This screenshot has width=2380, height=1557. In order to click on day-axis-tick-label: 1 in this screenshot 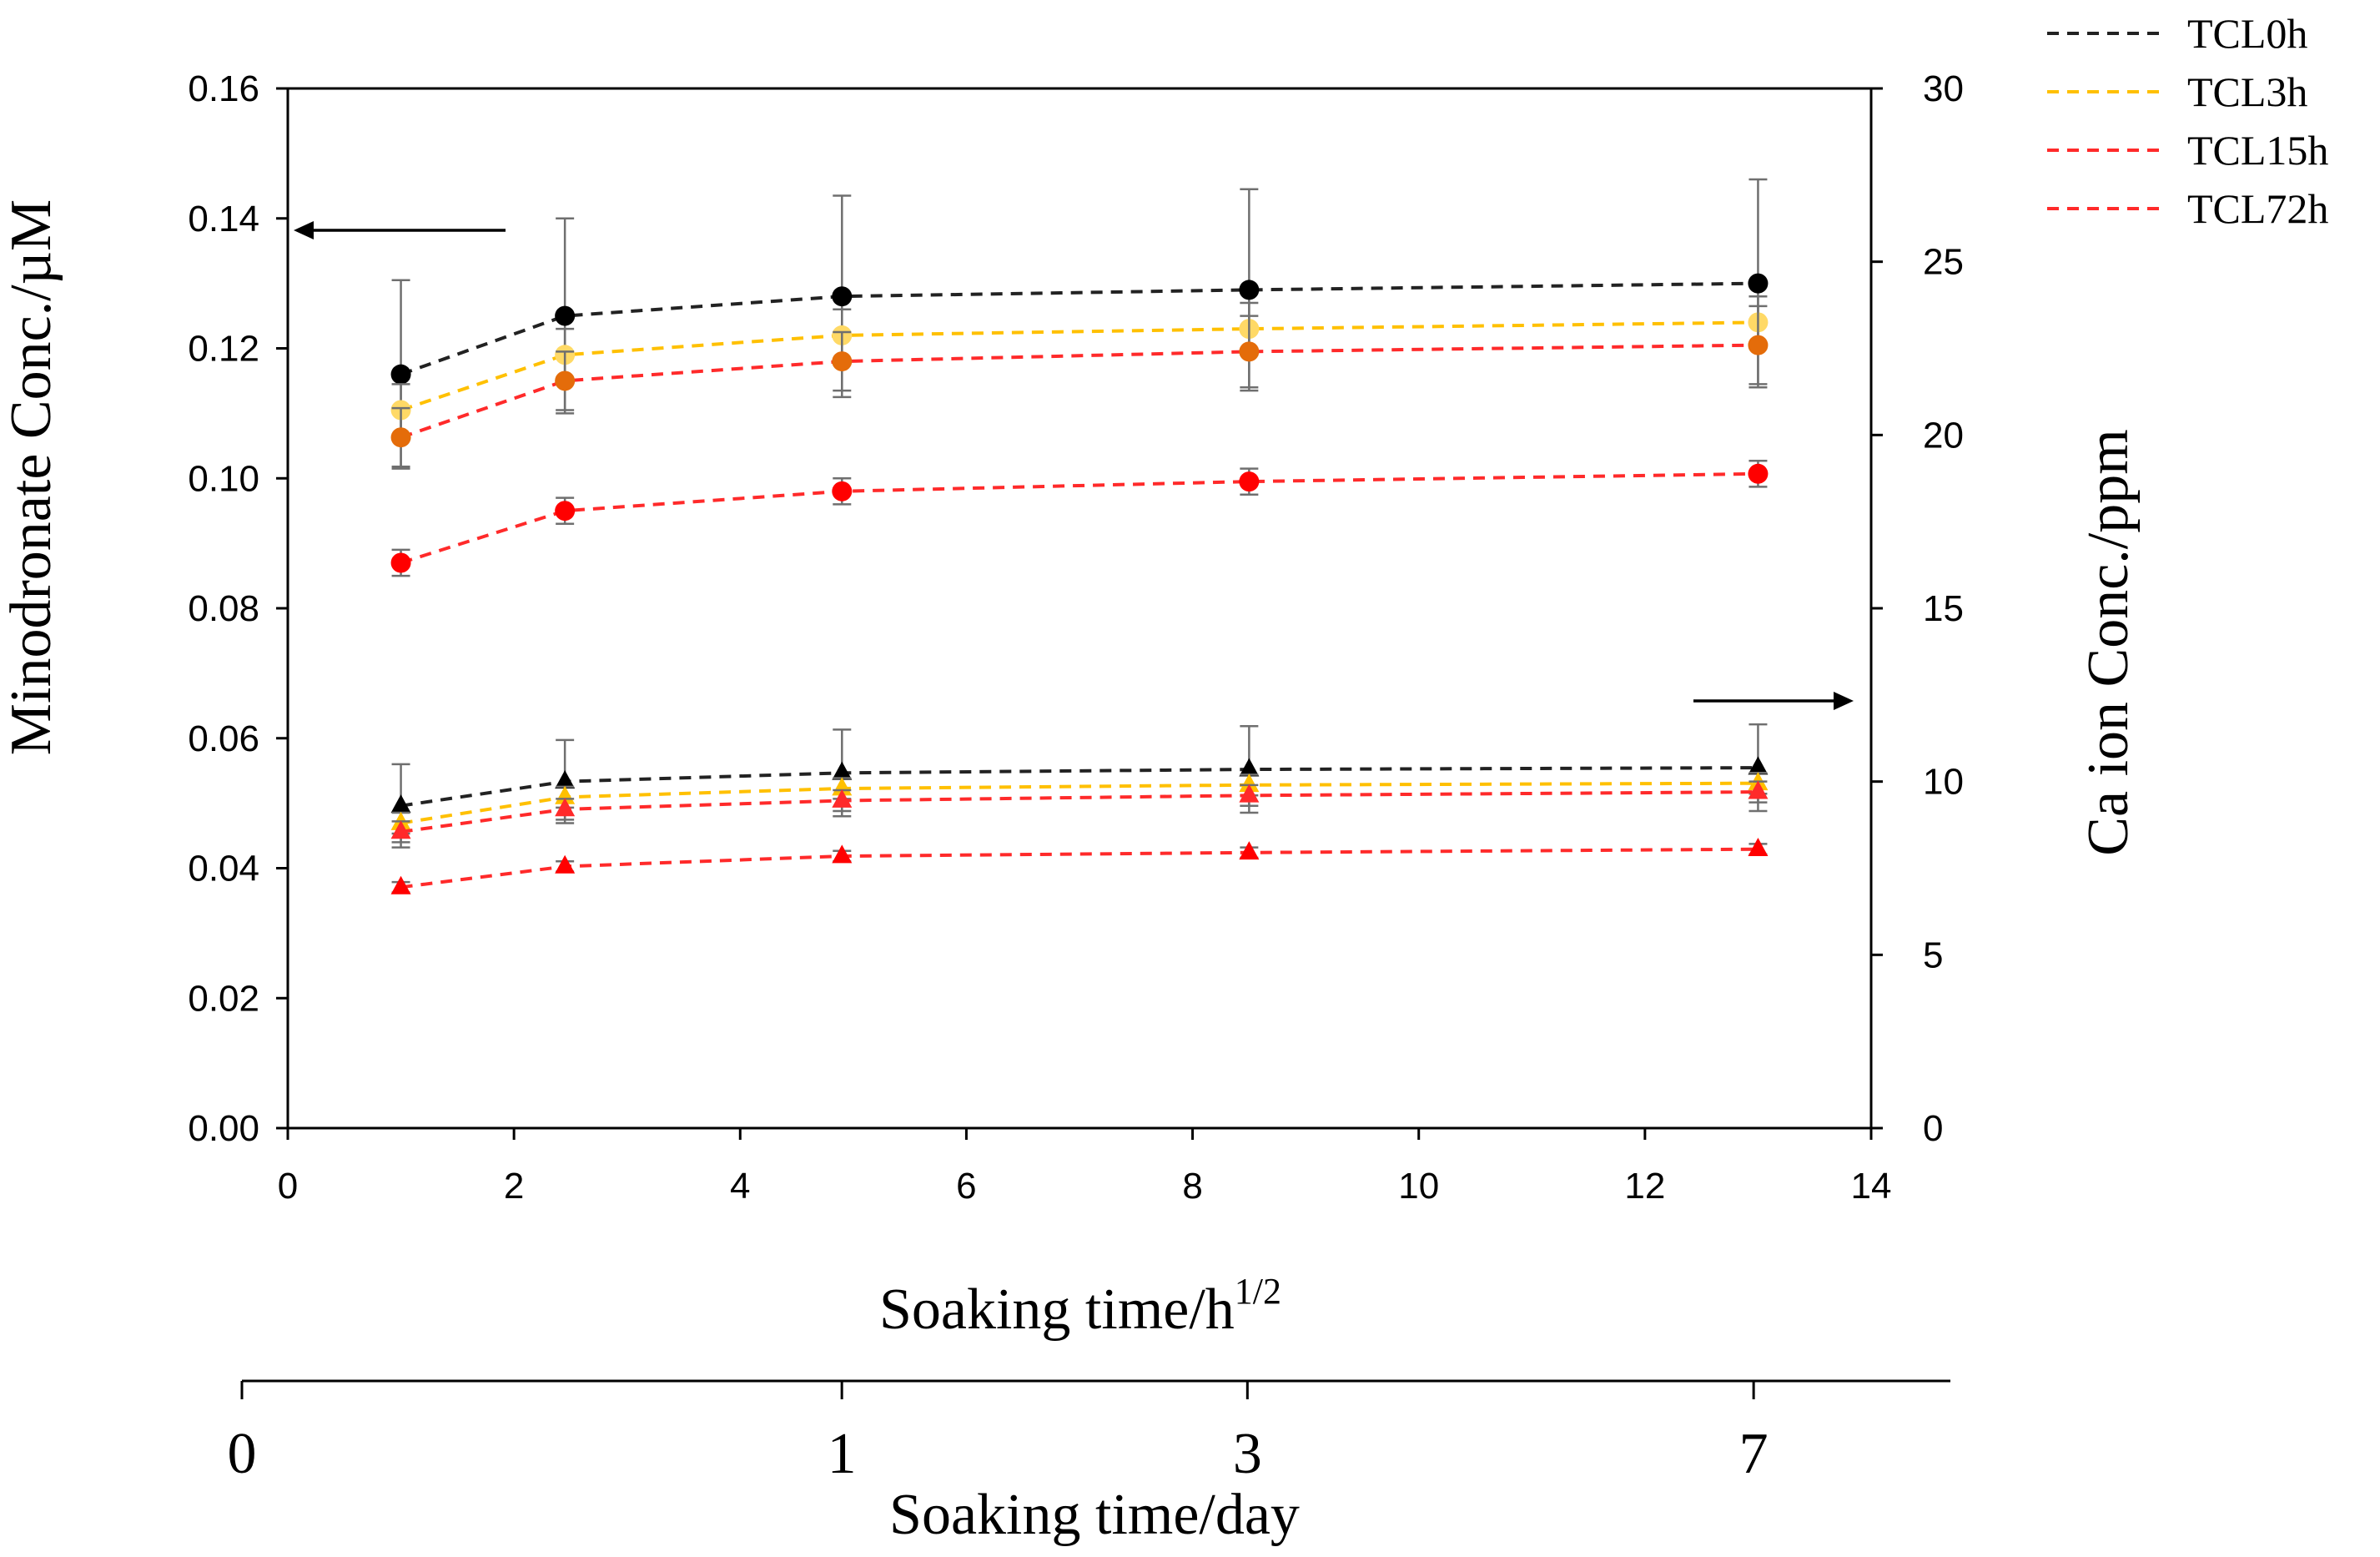, I will do `click(842, 1454)`.